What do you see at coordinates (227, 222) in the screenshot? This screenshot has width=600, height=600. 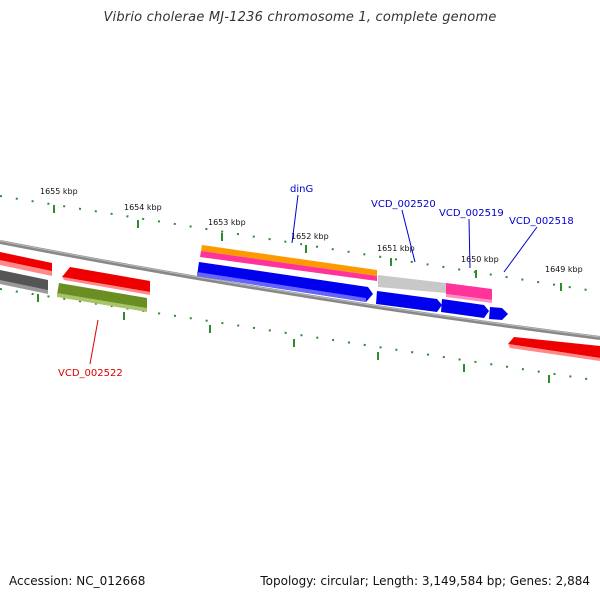 I see `kbp-label: 1653 kbp` at bounding box center [227, 222].